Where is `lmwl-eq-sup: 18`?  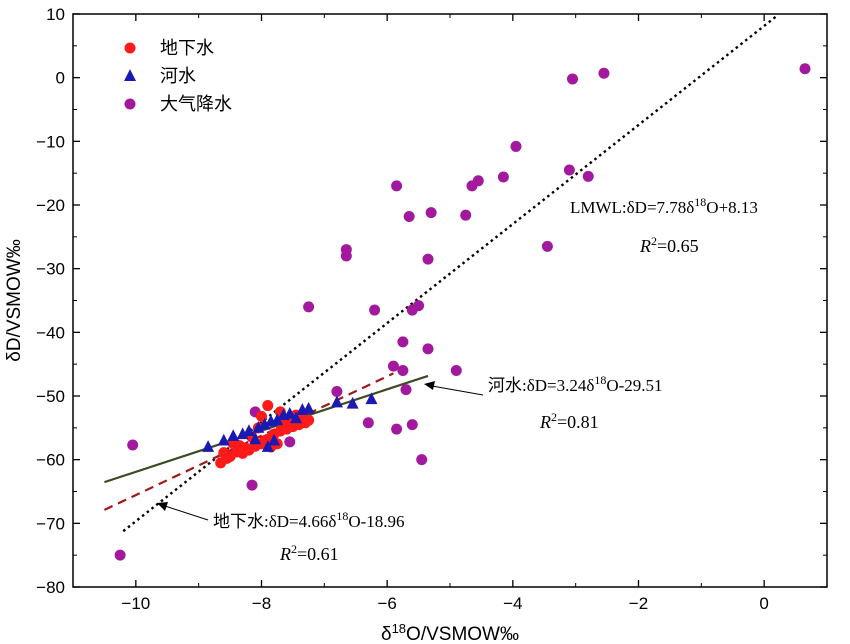 lmwl-eq-sup: 18 is located at coordinates (700, 202).